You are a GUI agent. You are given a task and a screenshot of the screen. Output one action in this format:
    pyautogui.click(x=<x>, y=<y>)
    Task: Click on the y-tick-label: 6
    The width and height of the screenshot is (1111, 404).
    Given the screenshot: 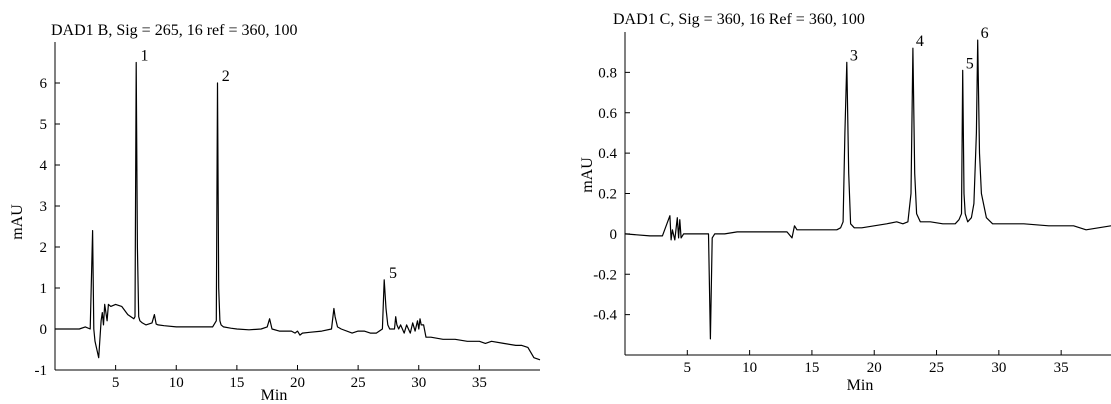 What is the action you would take?
    pyautogui.click(x=44, y=84)
    